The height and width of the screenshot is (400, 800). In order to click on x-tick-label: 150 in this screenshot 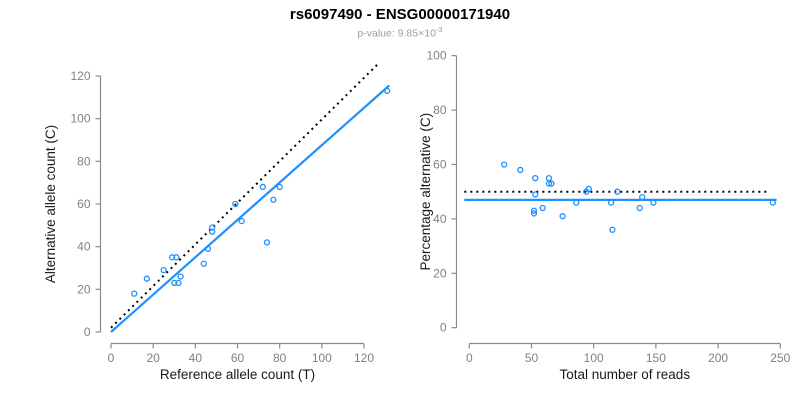, I will do `click(656, 358)`.